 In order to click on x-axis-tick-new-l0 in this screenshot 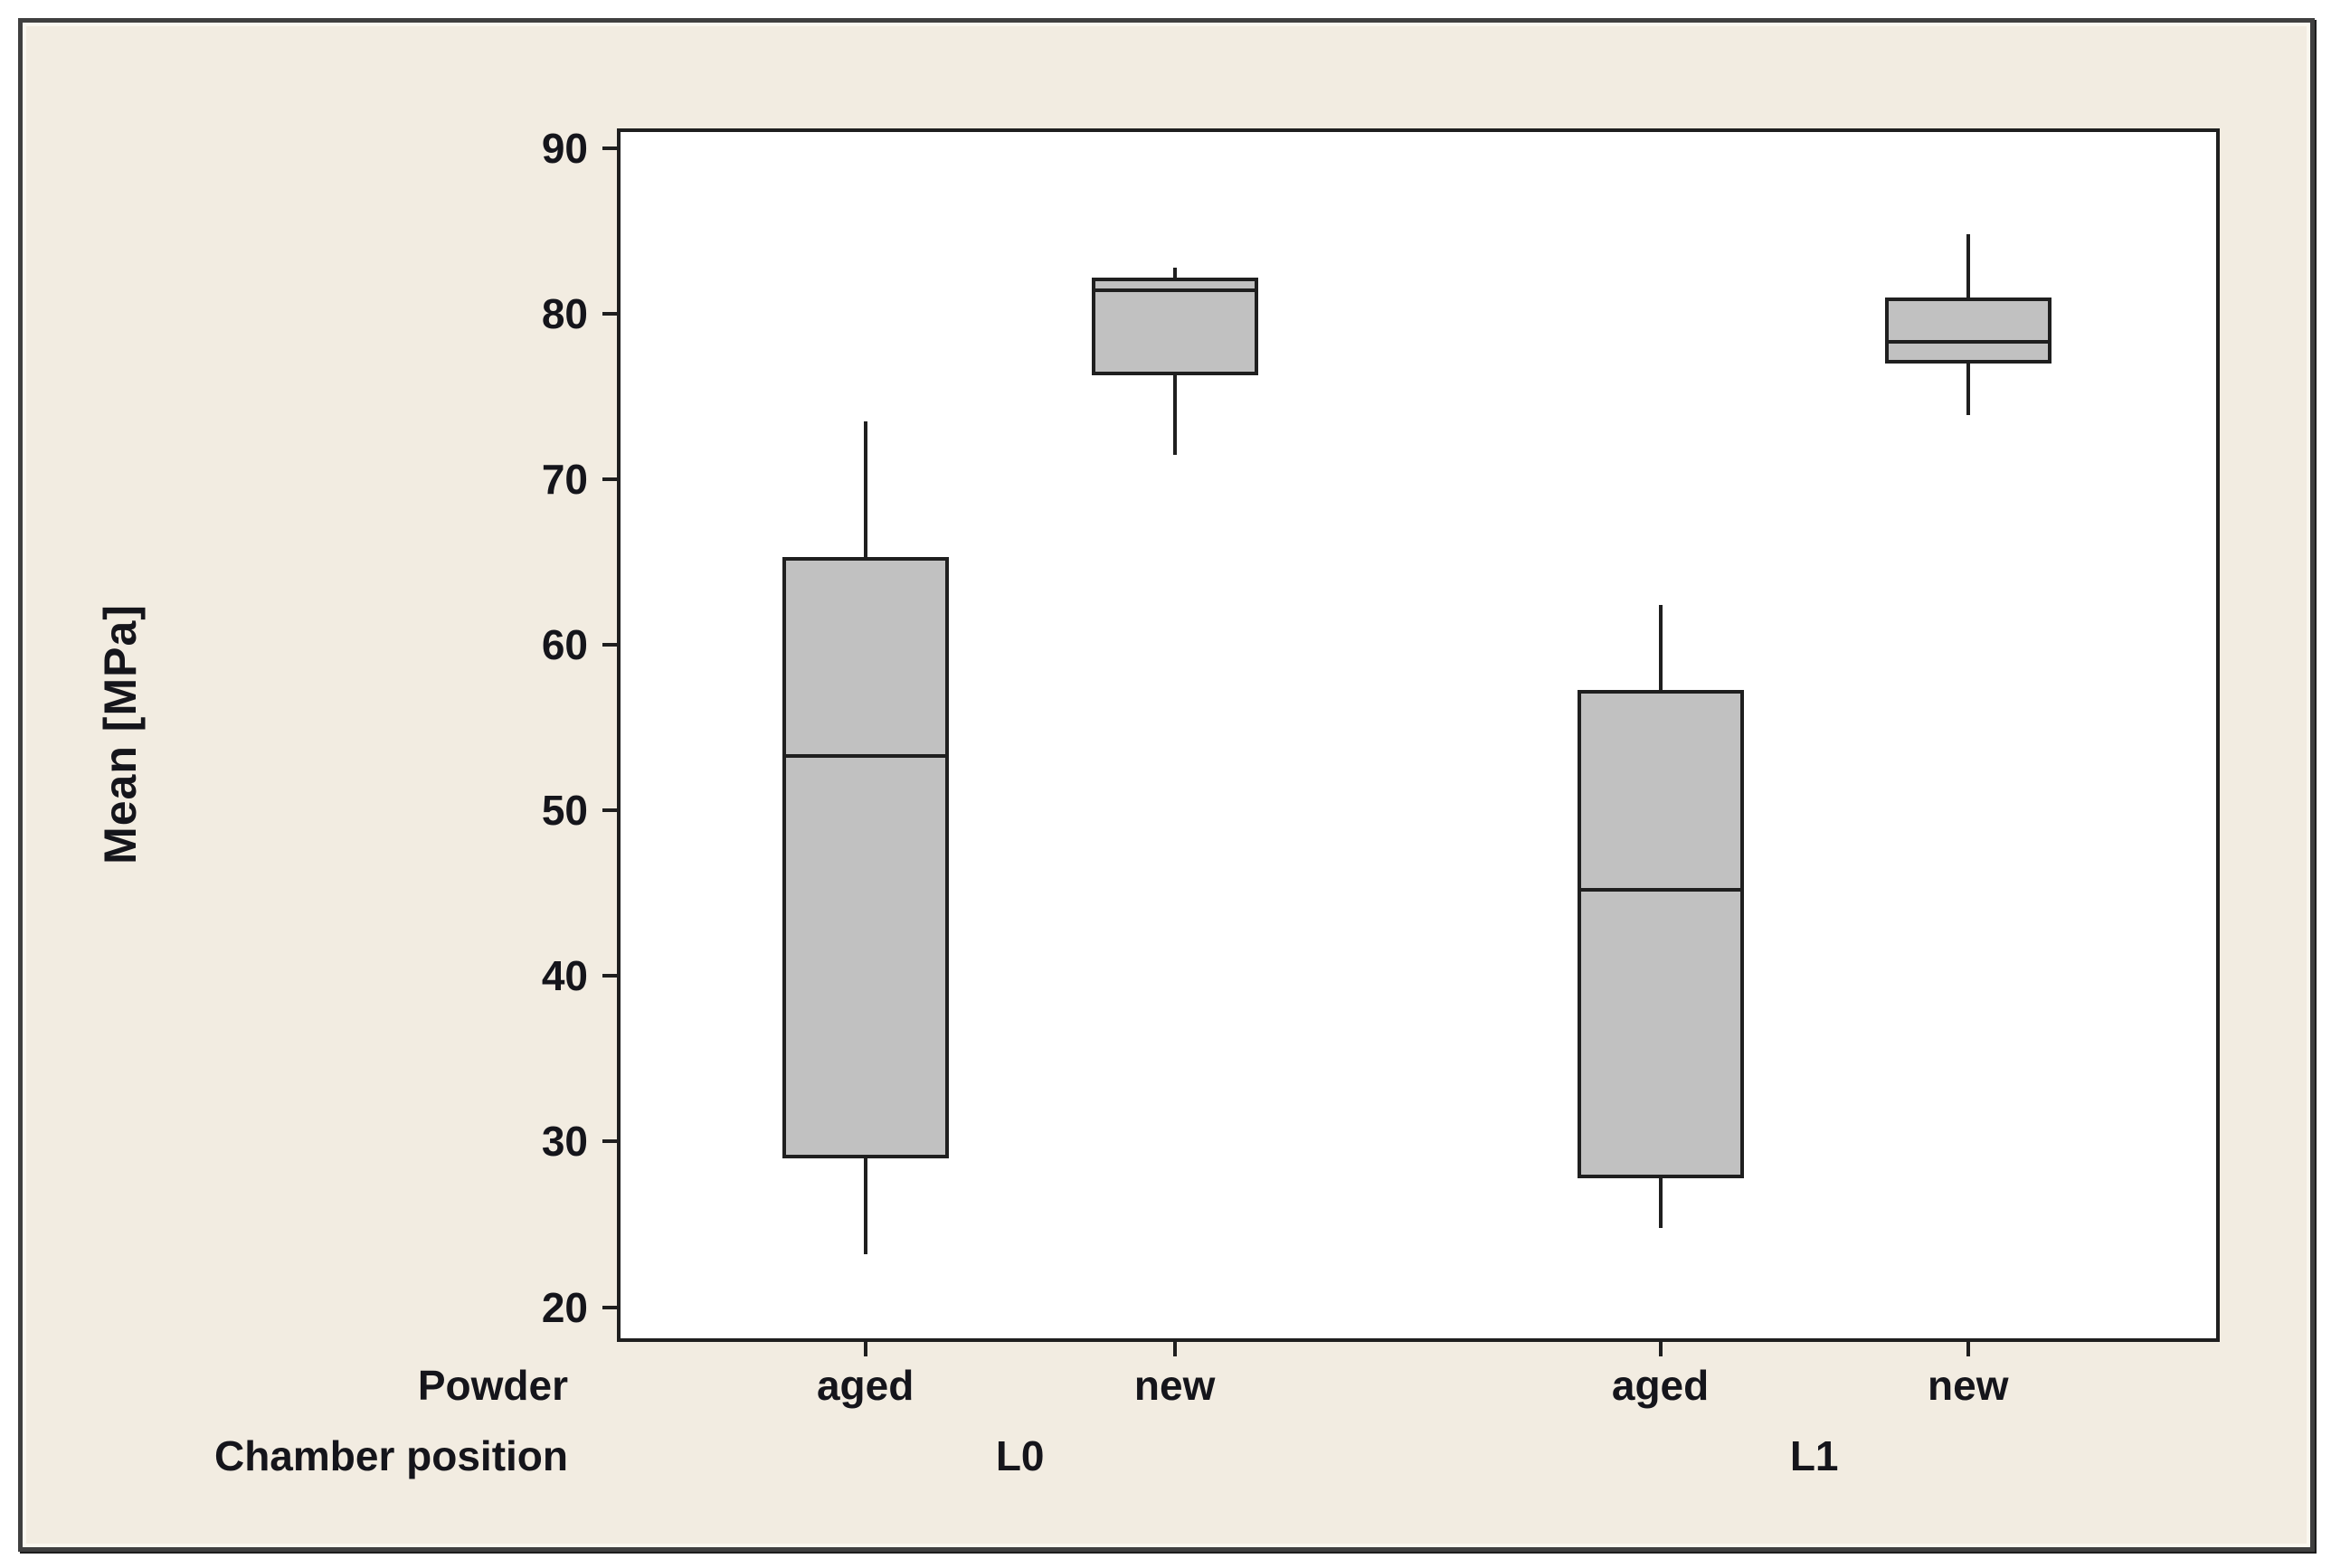, I will do `click(1174, 1349)`.